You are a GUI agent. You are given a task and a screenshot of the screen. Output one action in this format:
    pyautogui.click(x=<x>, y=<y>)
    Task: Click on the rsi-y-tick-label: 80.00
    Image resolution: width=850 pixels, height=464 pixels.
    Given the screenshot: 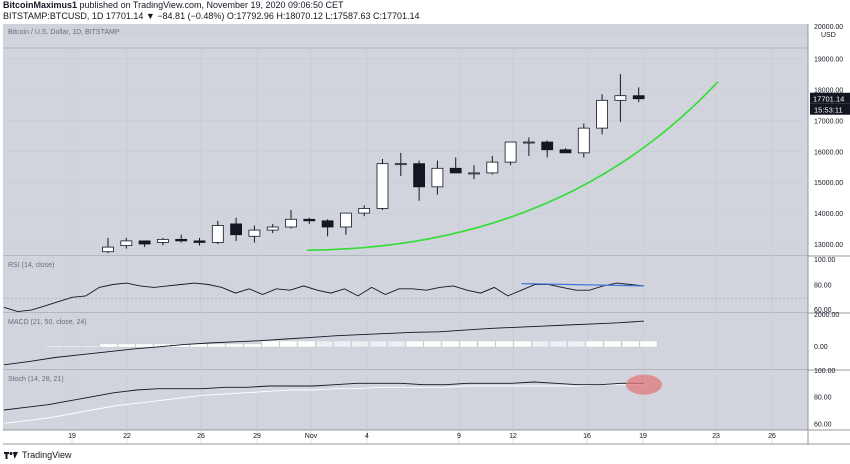 What is the action you would take?
    pyautogui.click(x=823, y=286)
    